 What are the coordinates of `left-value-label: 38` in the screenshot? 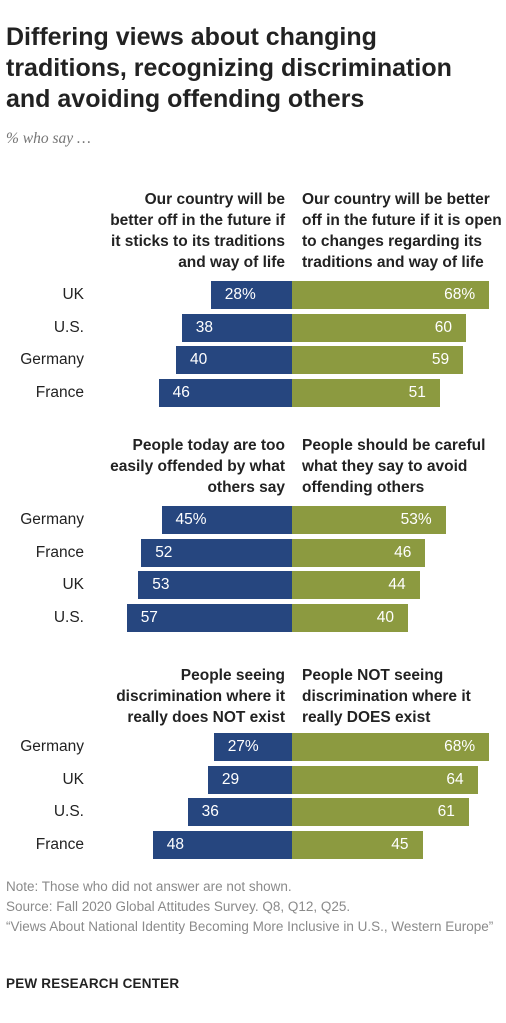 It's located at (204, 327).